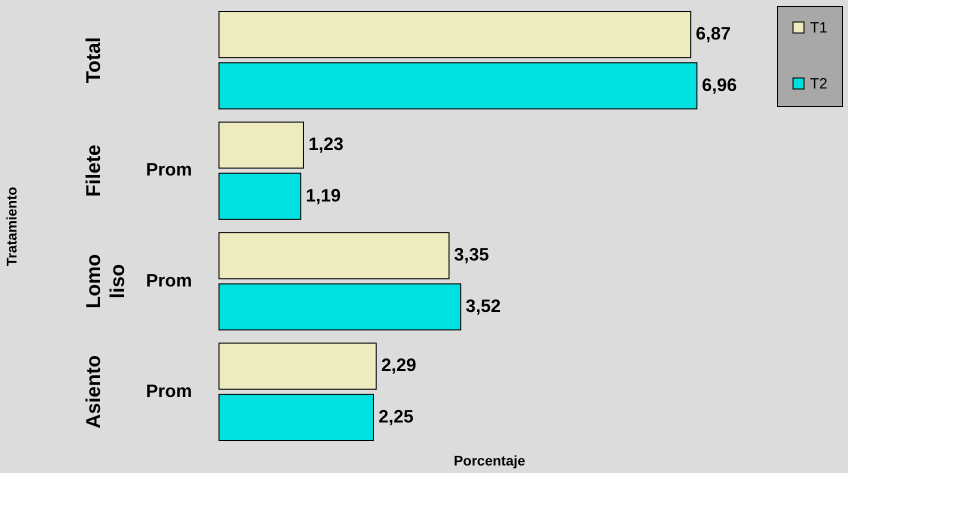 This screenshot has width=955, height=515. What do you see at coordinates (326, 144) in the screenshot?
I see `data-label: 1,23` at bounding box center [326, 144].